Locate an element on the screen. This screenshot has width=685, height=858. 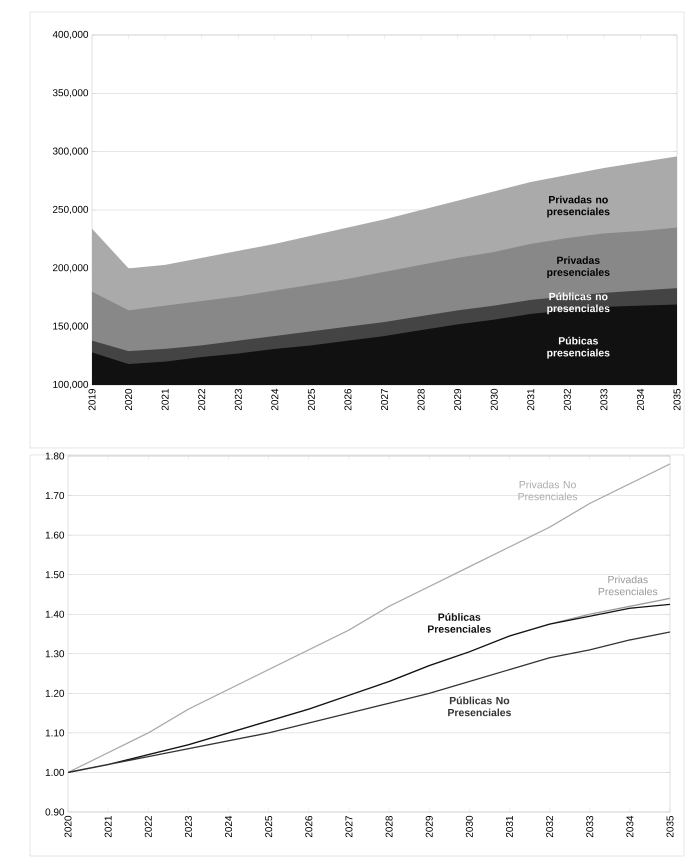
y-tick-label: 1.80 is located at coordinates (55, 456).